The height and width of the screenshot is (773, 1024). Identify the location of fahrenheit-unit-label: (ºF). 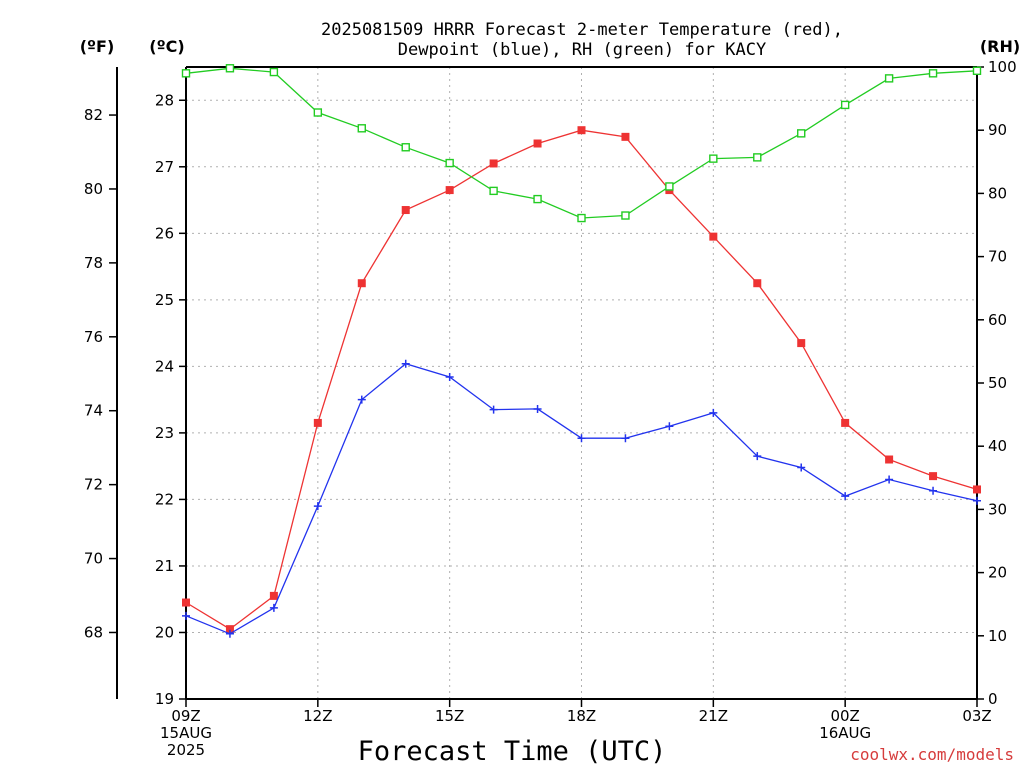
(97, 46).